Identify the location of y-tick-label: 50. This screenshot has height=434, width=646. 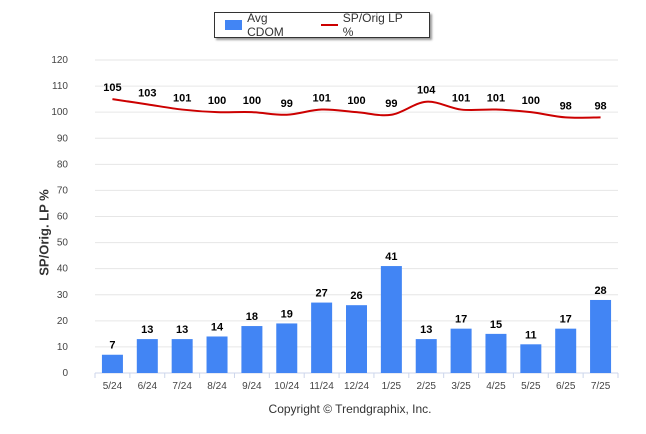
(63, 243).